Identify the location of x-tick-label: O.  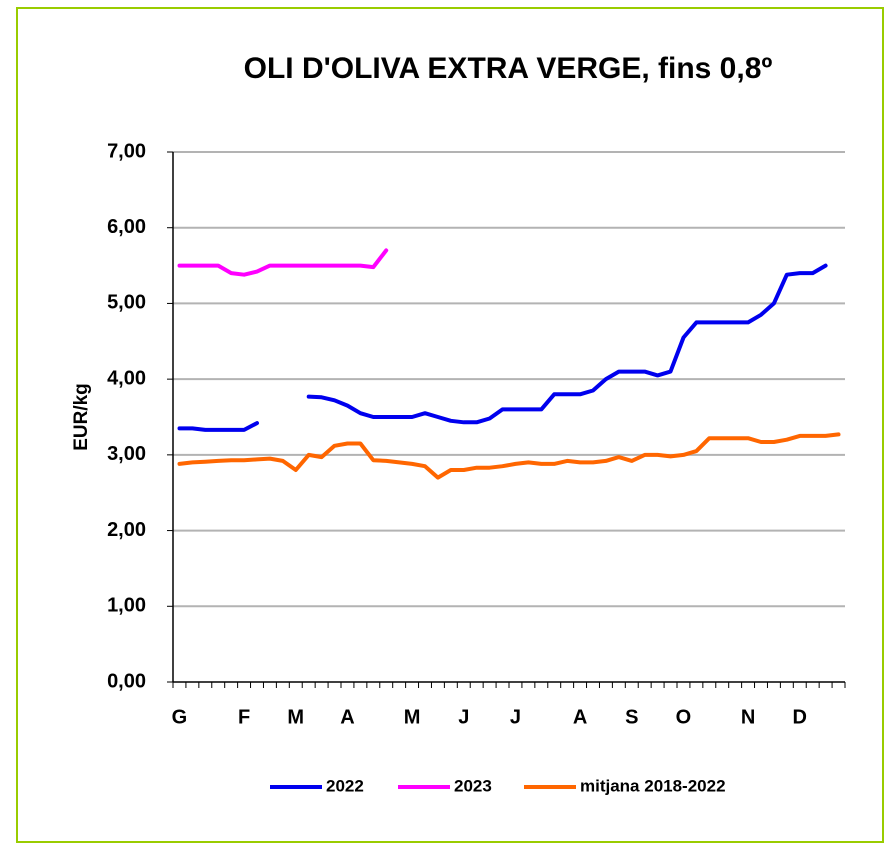
(684, 717).